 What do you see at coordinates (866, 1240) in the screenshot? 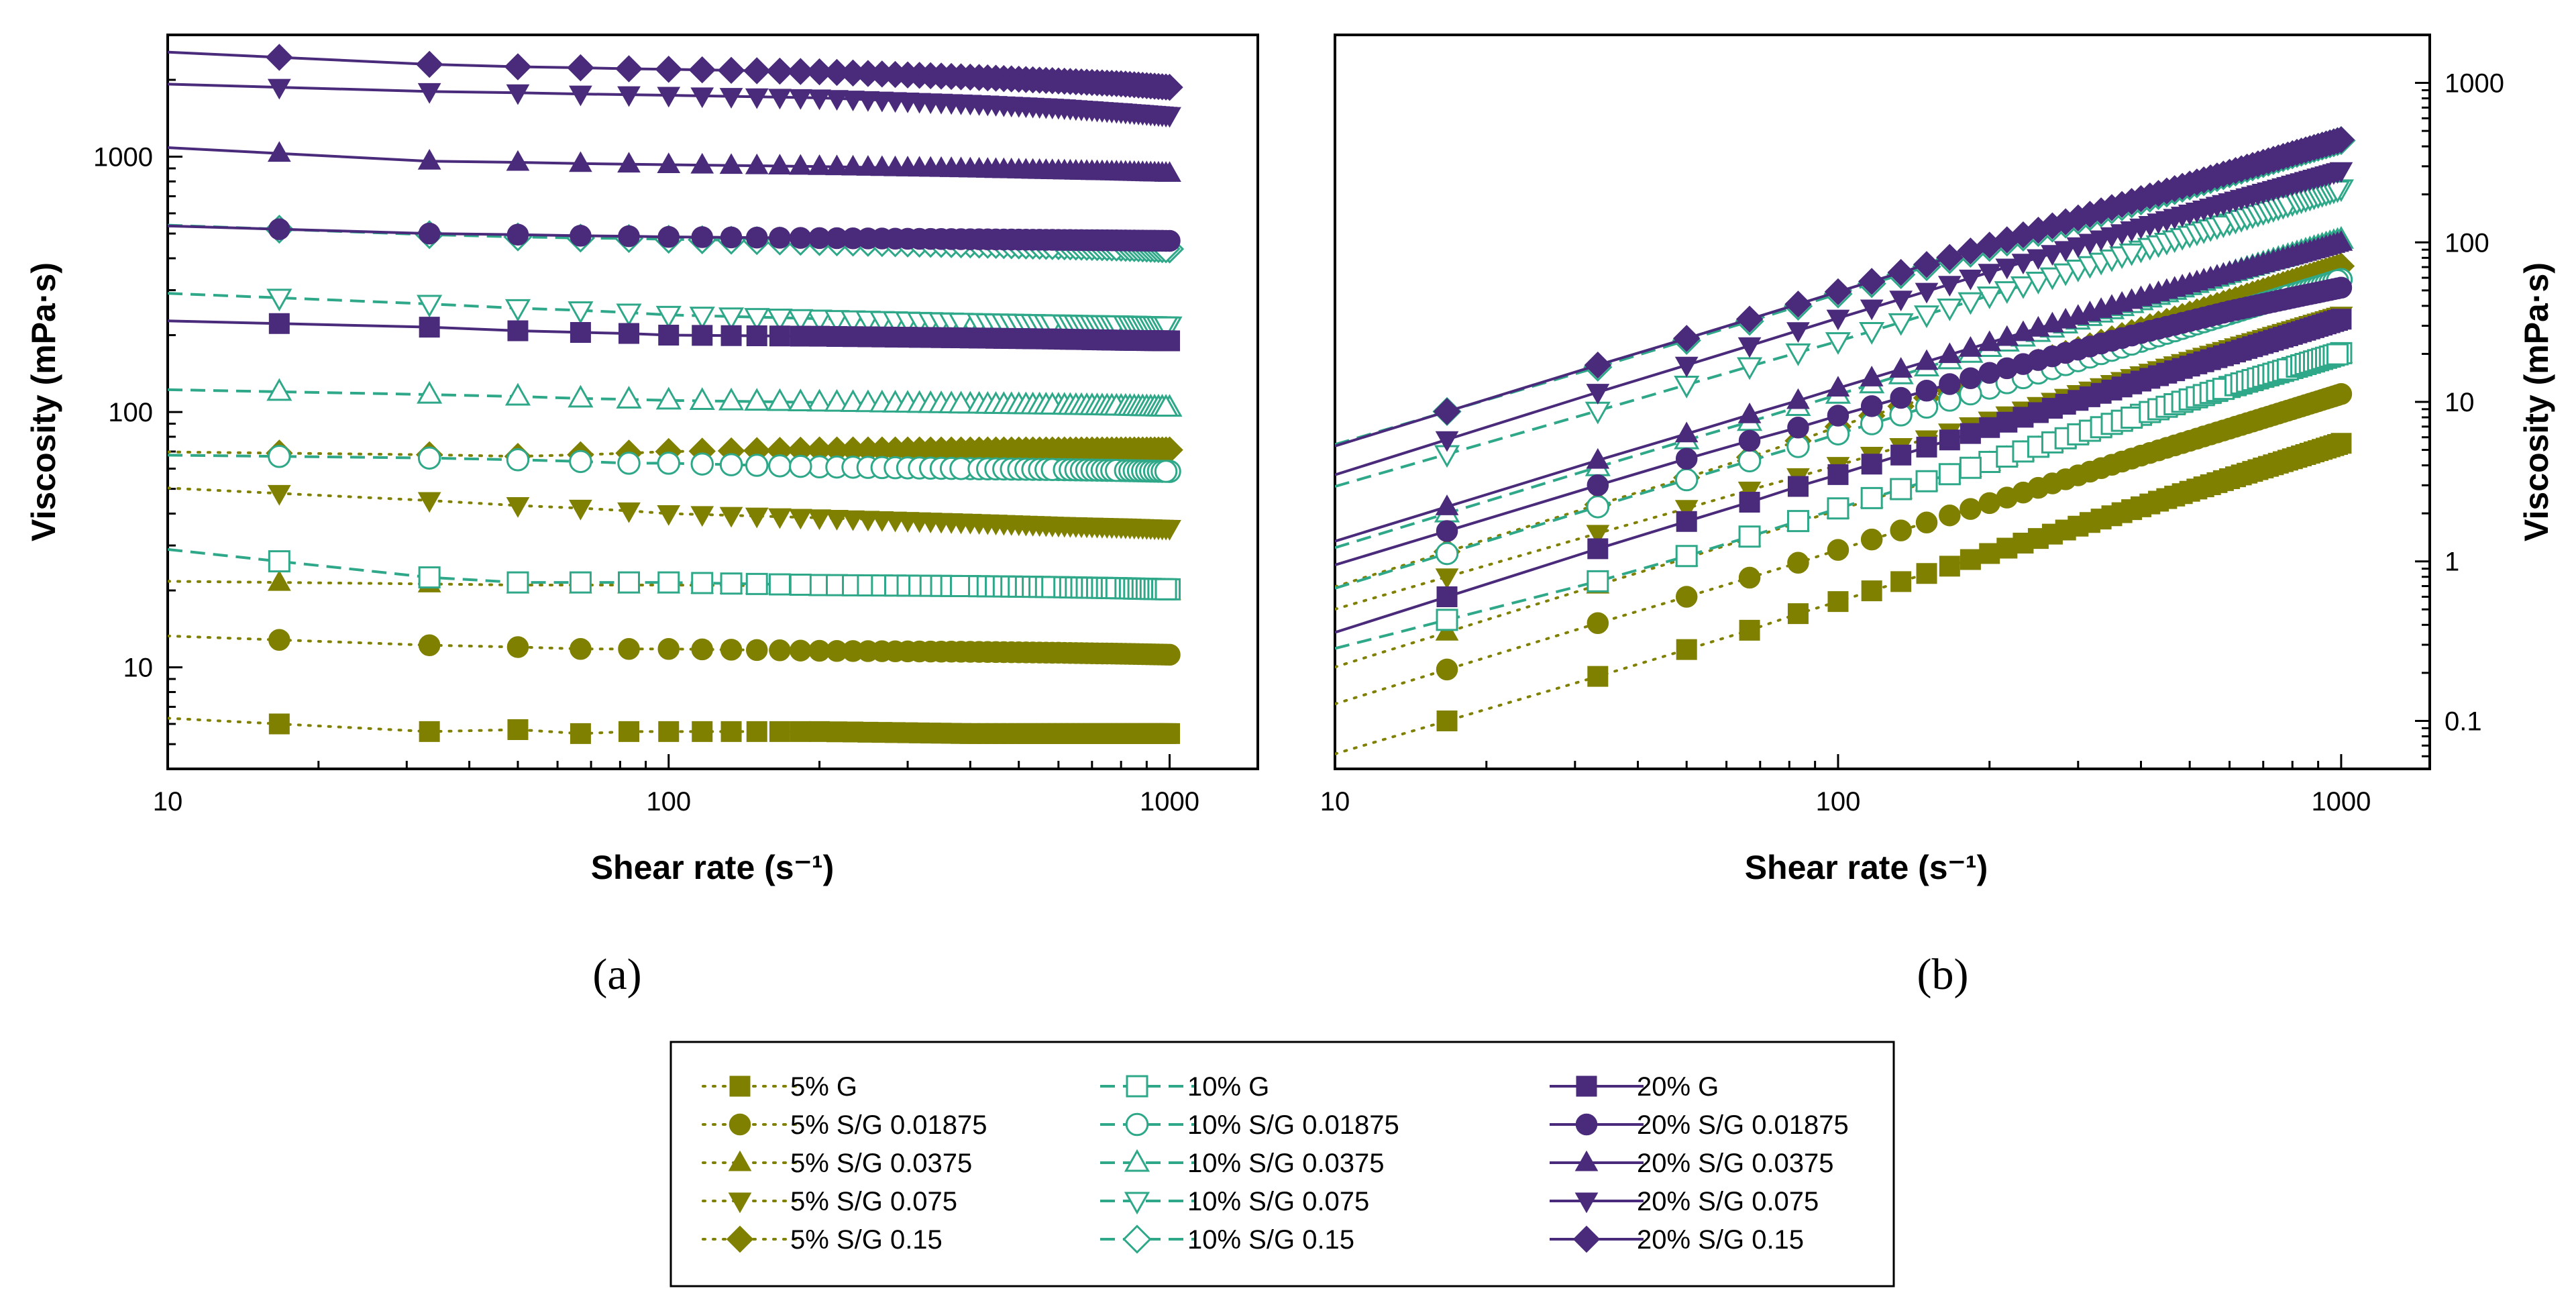
I see `legend-label: 5% S/G 0.15` at bounding box center [866, 1240].